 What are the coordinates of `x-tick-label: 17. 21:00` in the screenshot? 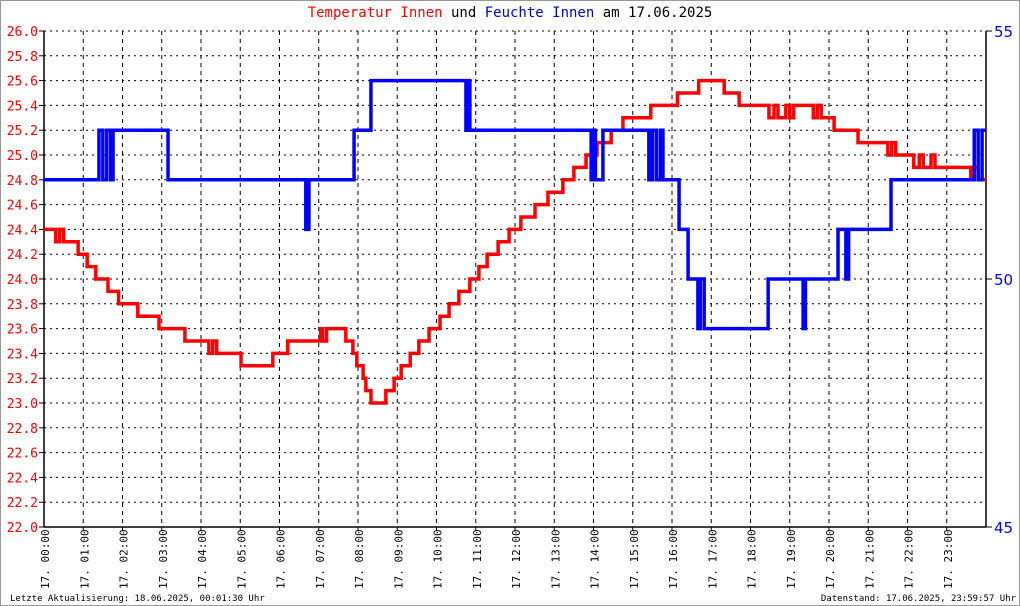 It's located at (869, 559).